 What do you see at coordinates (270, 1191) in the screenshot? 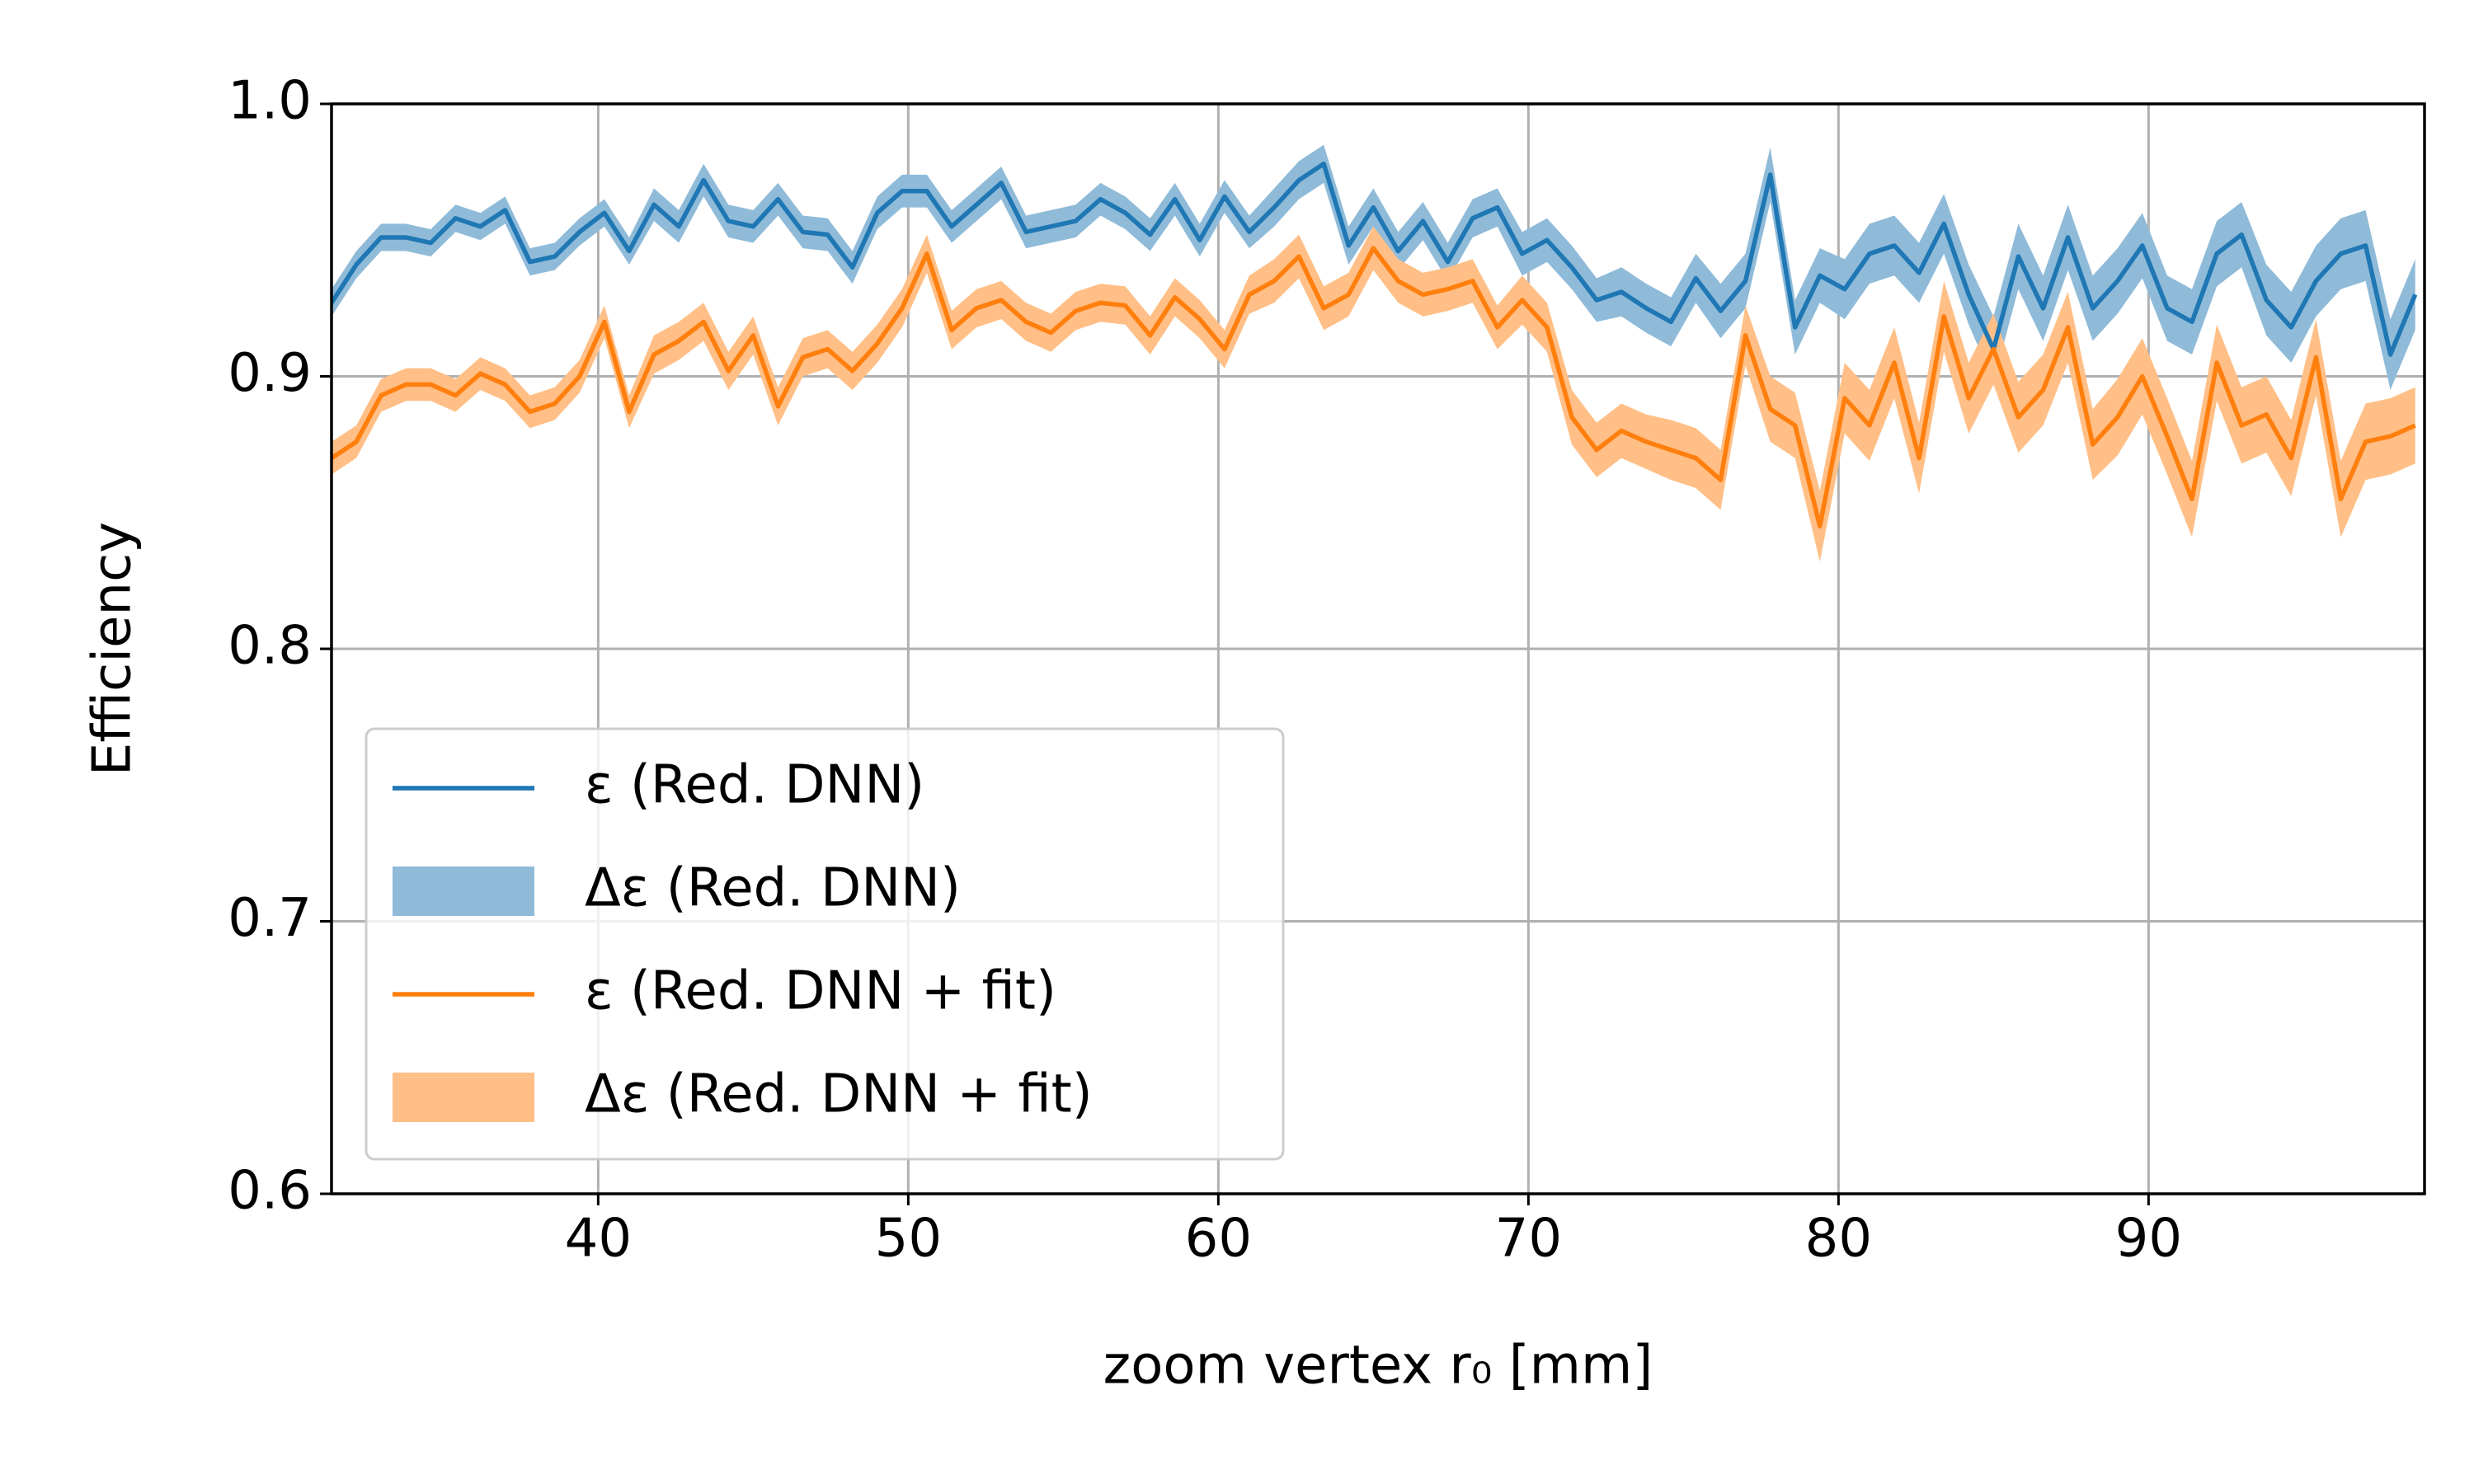
I see `y-tick-label: 0.6` at bounding box center [270, 1191].